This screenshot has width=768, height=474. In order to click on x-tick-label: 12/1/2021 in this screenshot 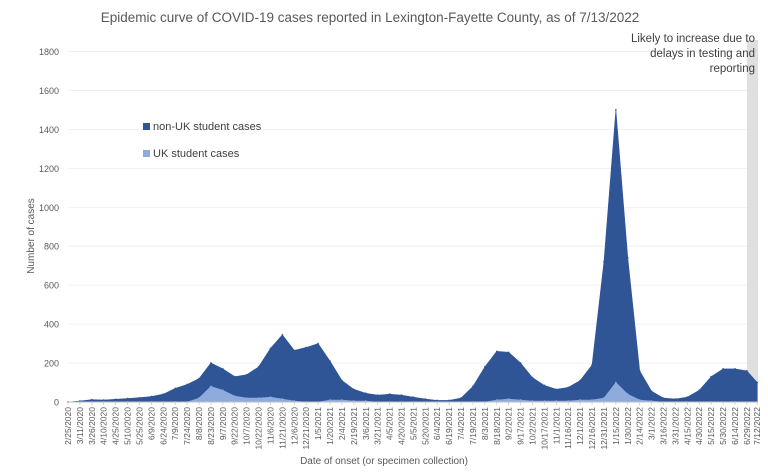, I will do `click(580, 426)`.